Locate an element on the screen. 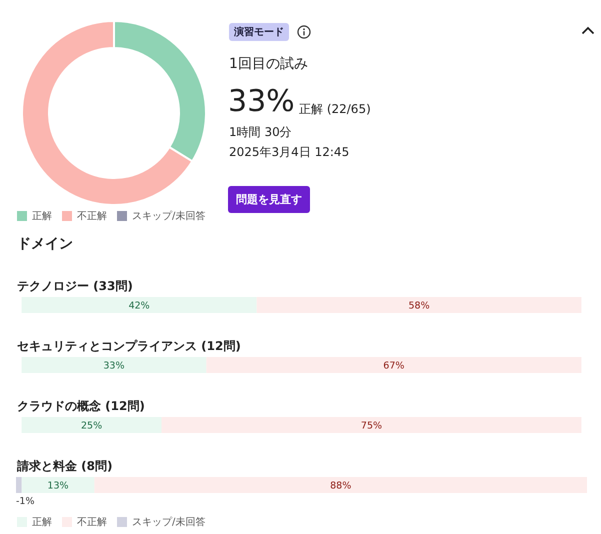  text: 2025年3月4日 12:45 is located at coordinates (289, 152).